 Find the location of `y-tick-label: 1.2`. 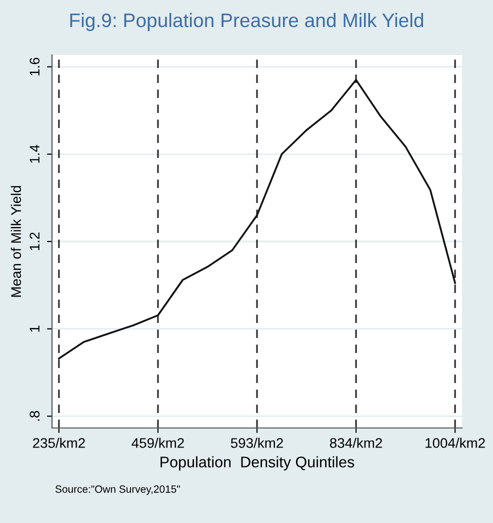

y-tick-label: 1.2 is located at coordinates (35, 241).